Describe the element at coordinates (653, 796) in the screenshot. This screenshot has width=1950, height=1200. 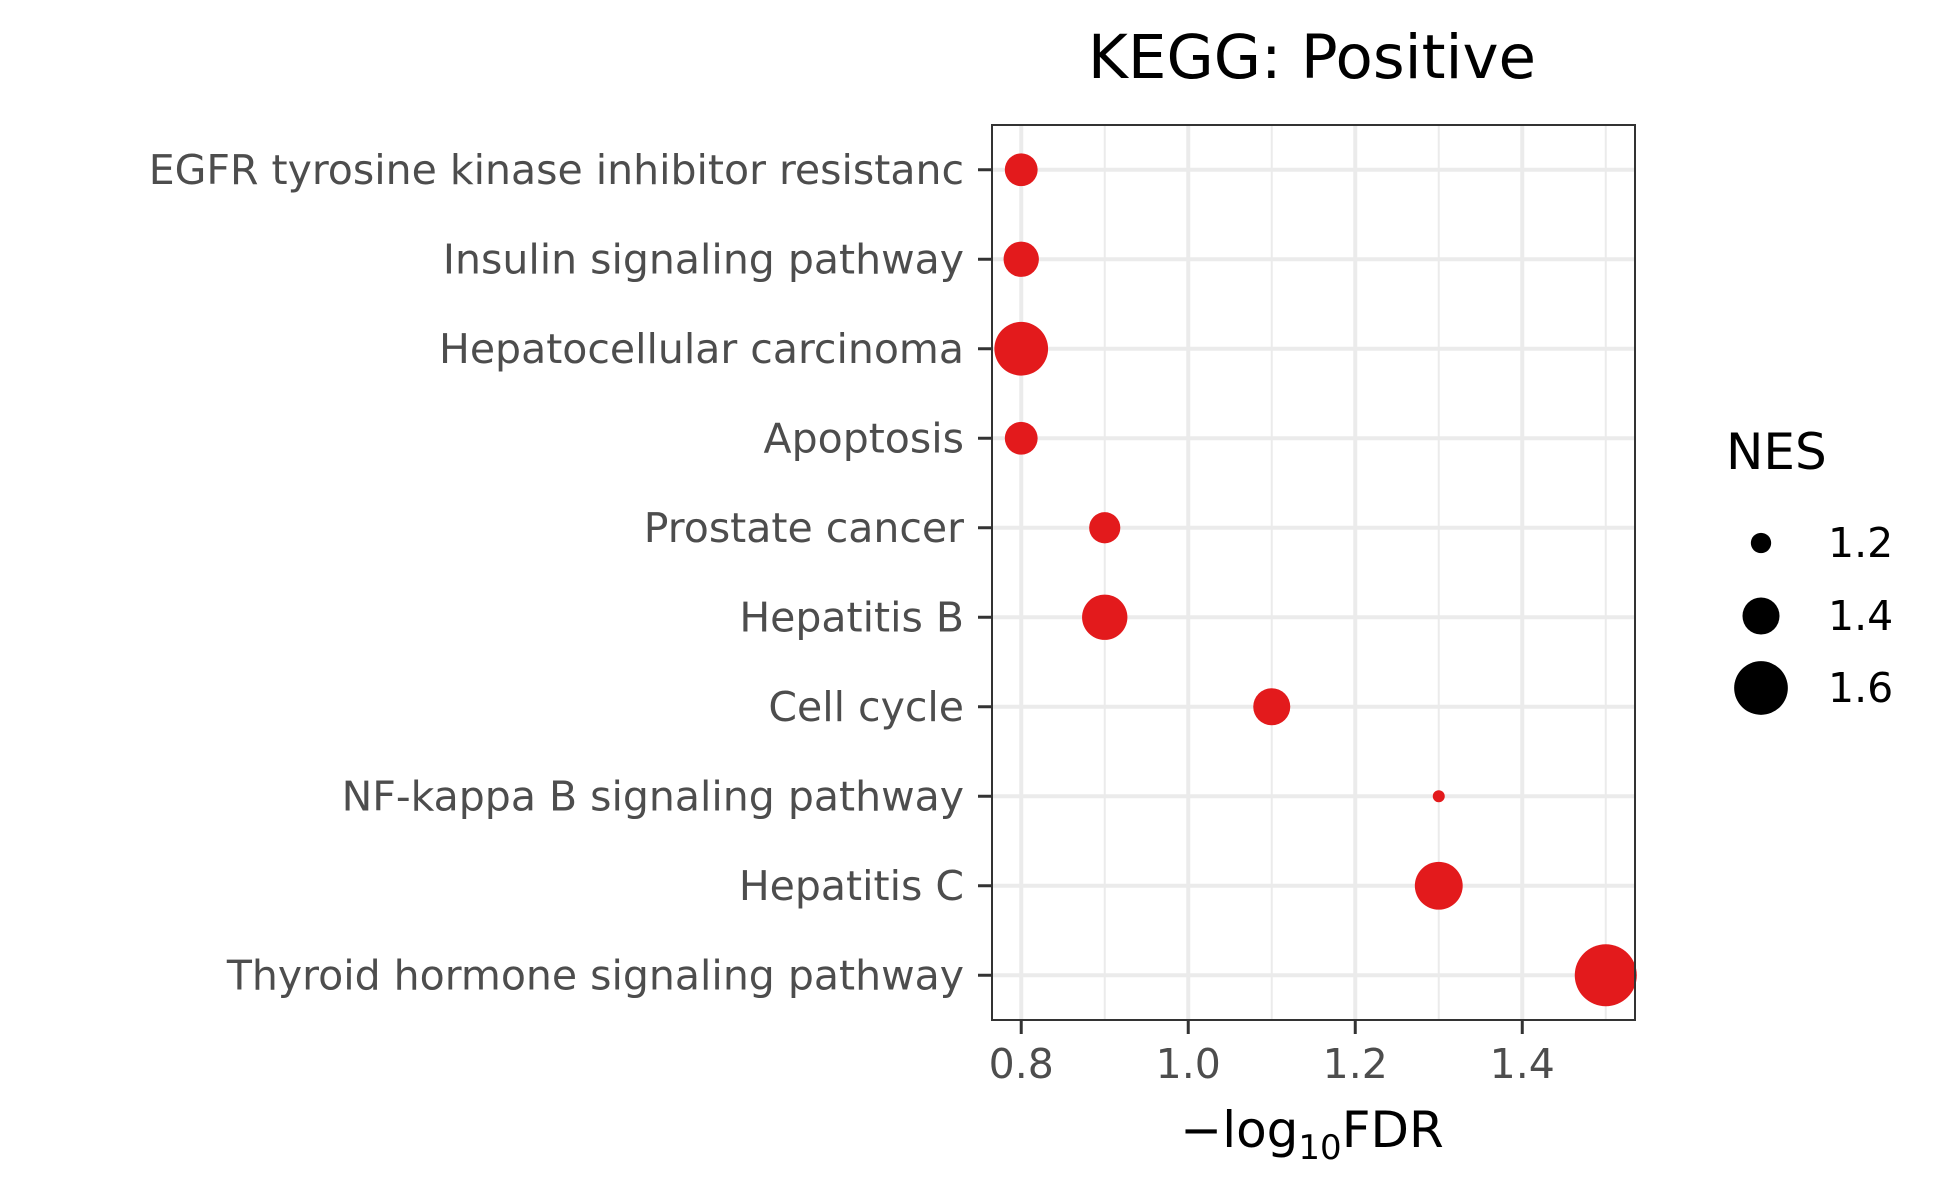
I see `category-label: NF-kappa B signaling pathway` at that location.